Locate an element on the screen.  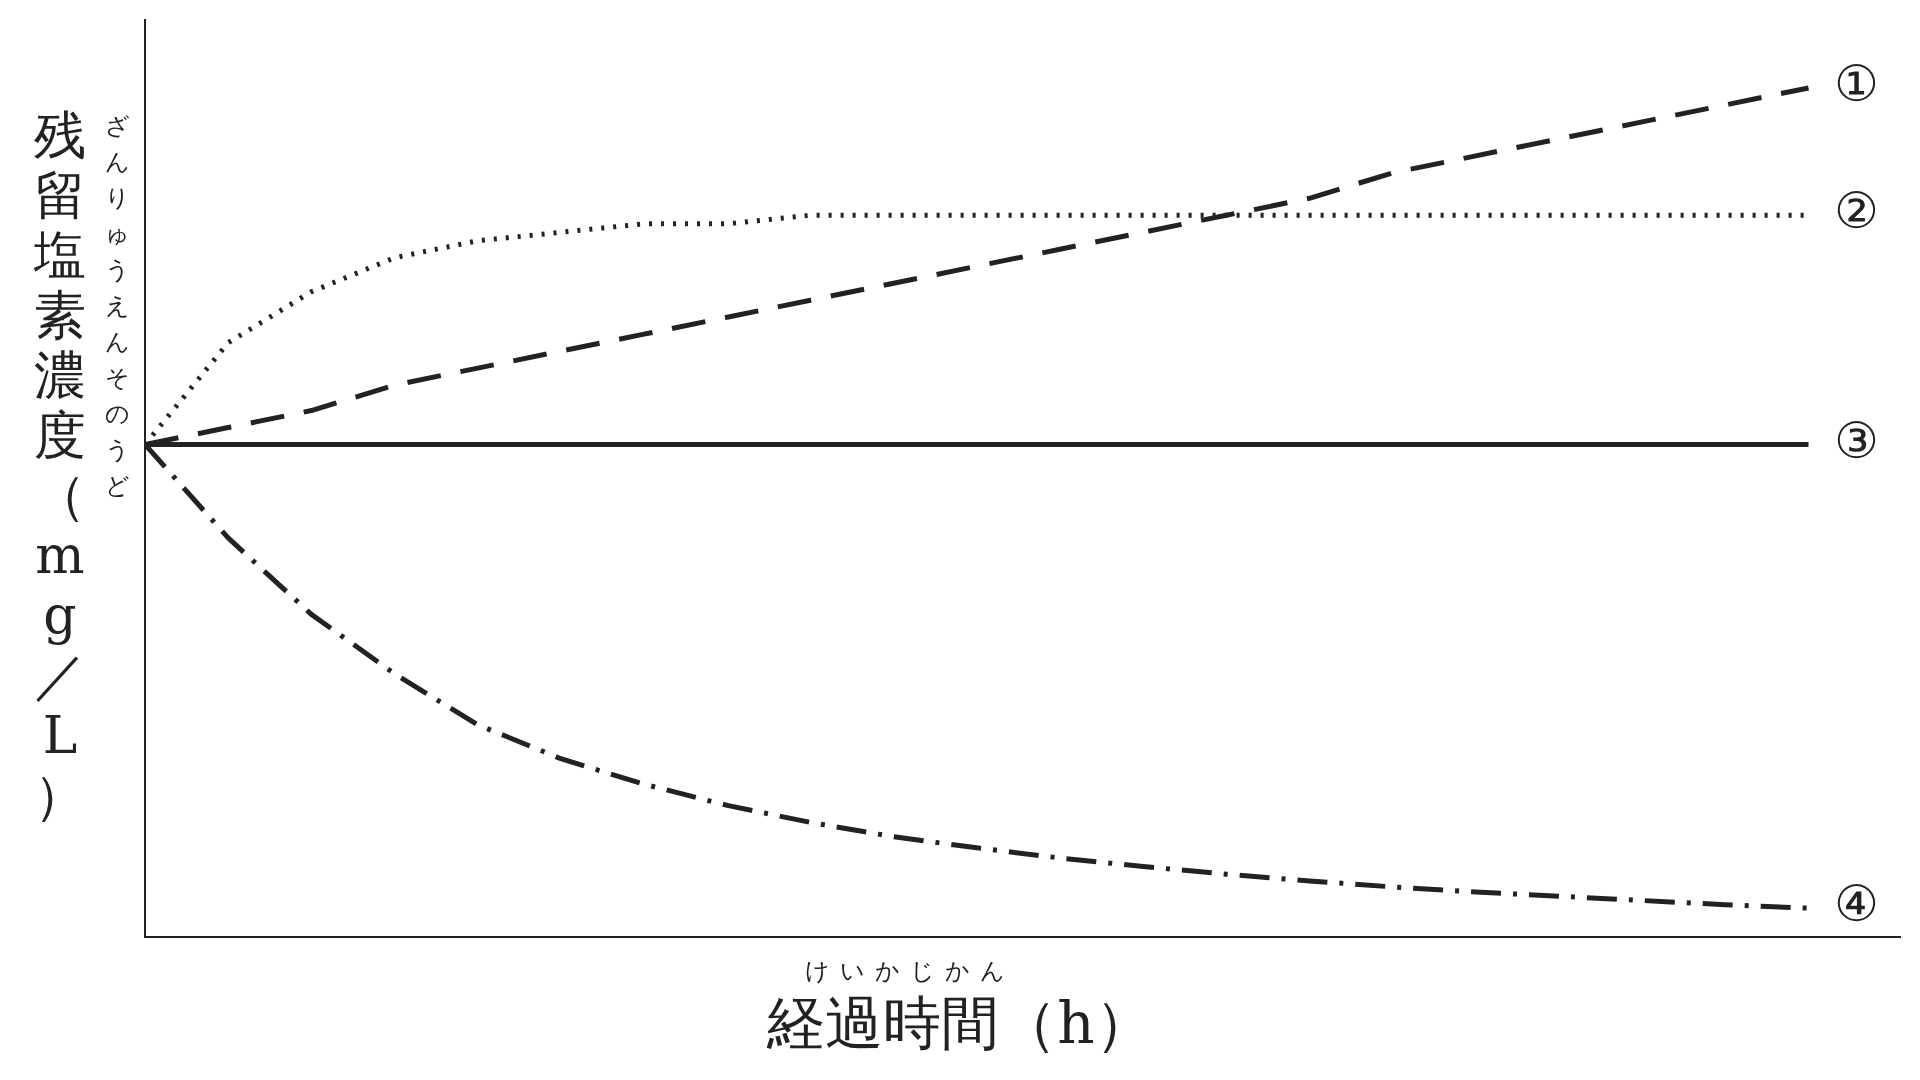
series-label: ③ is located at coordinates (1856, 440).